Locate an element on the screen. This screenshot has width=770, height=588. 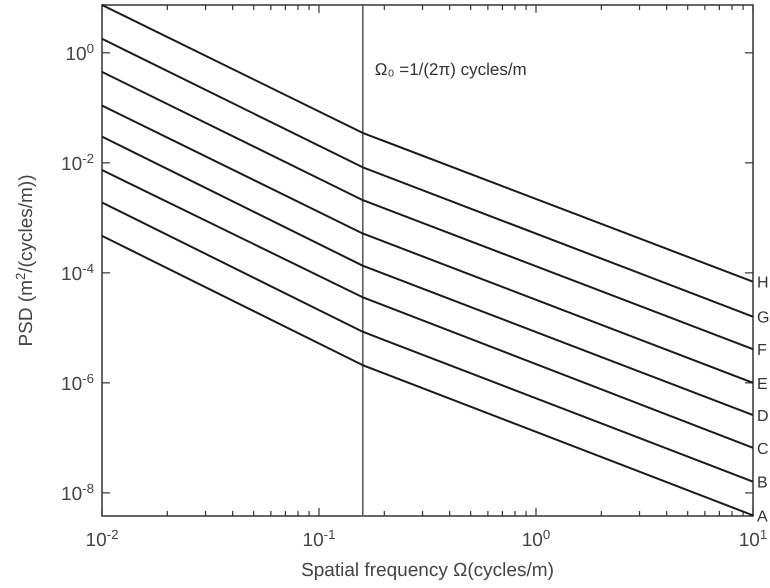
annotation: Ω₀ =1/(2π) cycles/m is located at coordinates (450, 69).